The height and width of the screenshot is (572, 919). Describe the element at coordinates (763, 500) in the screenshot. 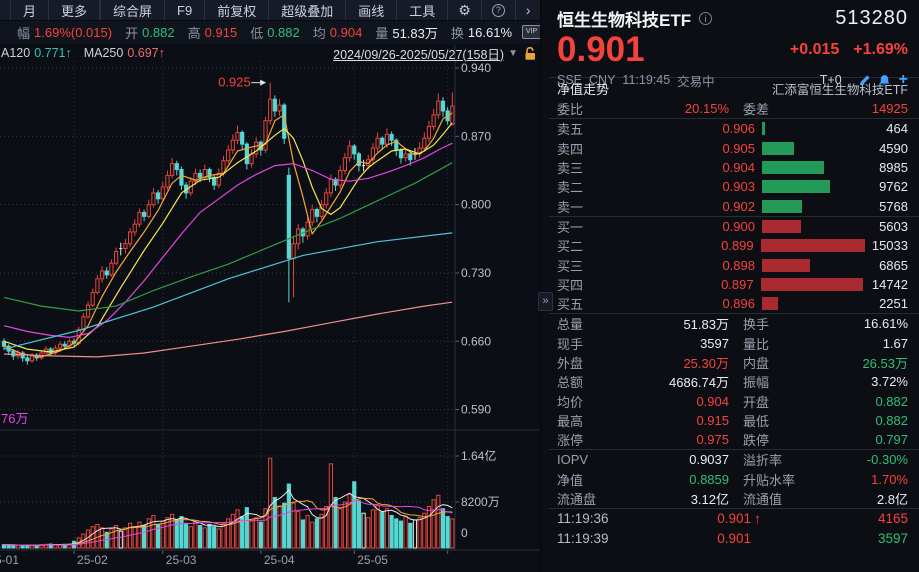

I see `stat-label: 流通值` at that location.